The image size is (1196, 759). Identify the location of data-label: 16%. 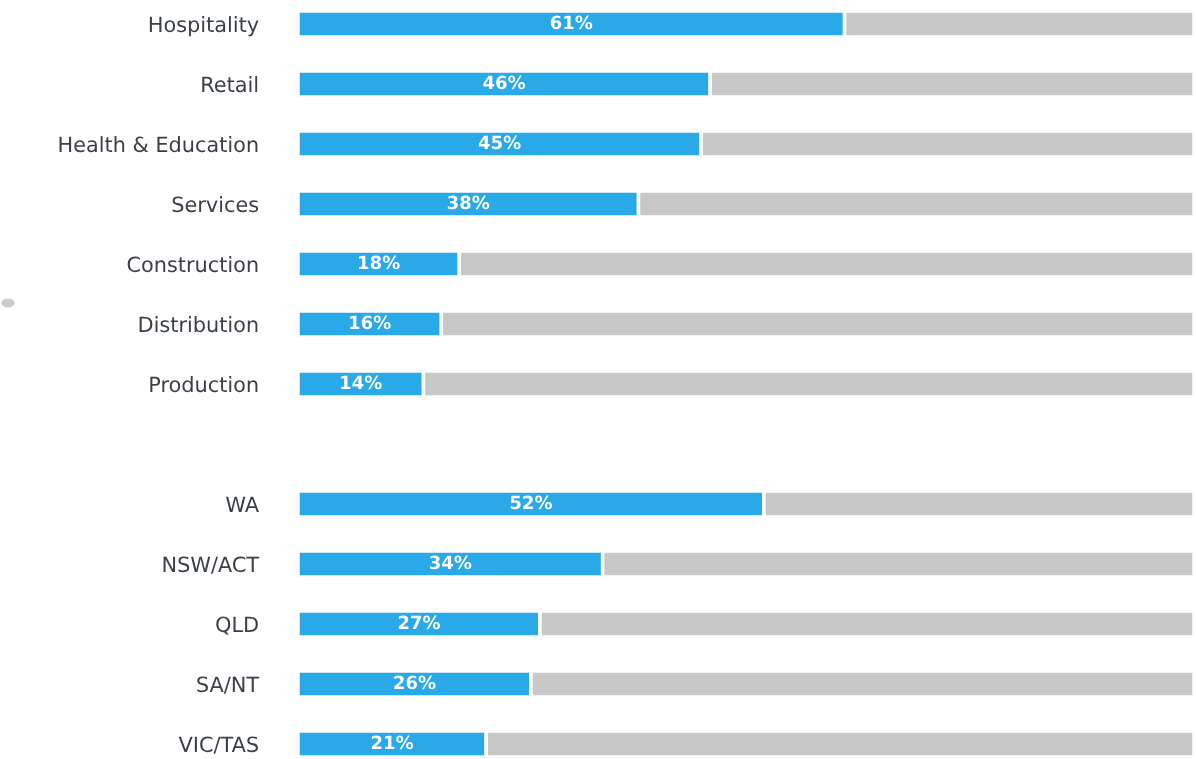
(370, 322).